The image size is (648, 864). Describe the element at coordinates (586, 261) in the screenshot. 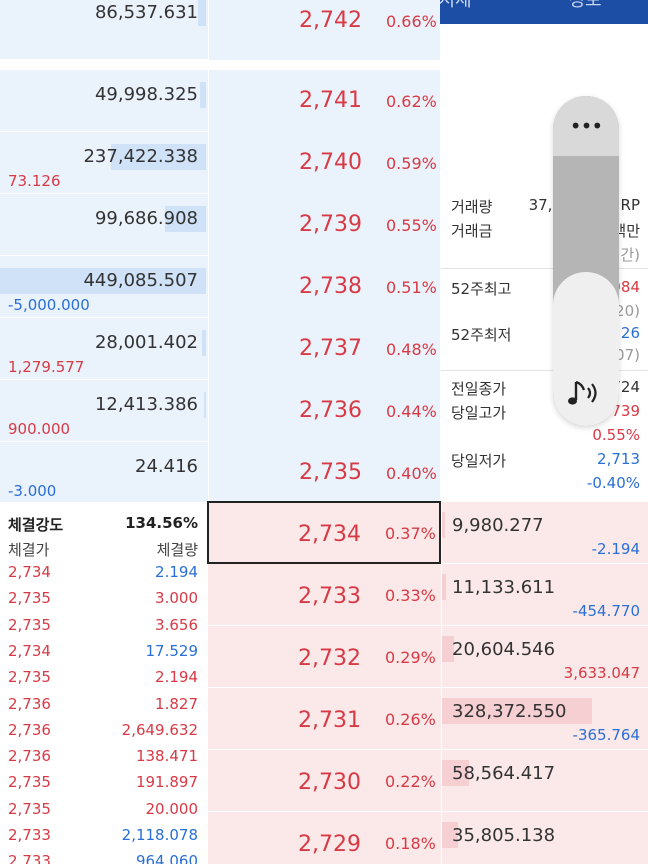

I see `floating-media-control: •••` at that location.